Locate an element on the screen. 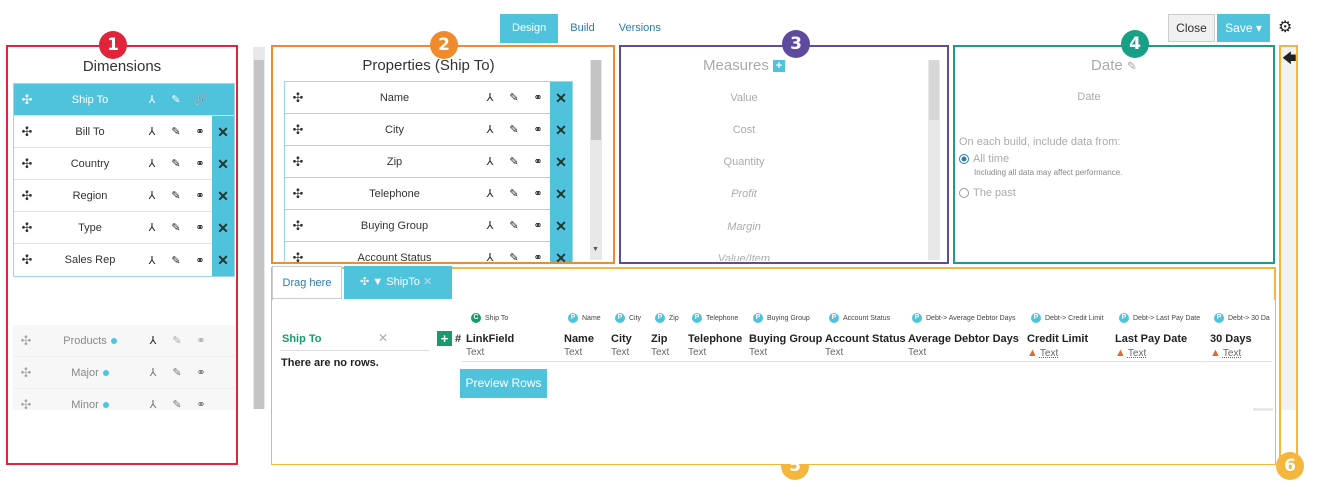 Image resolution: width=1318 pixels, height=487 pixels. radio-the-past: The past is located at coordinates (987, 193).